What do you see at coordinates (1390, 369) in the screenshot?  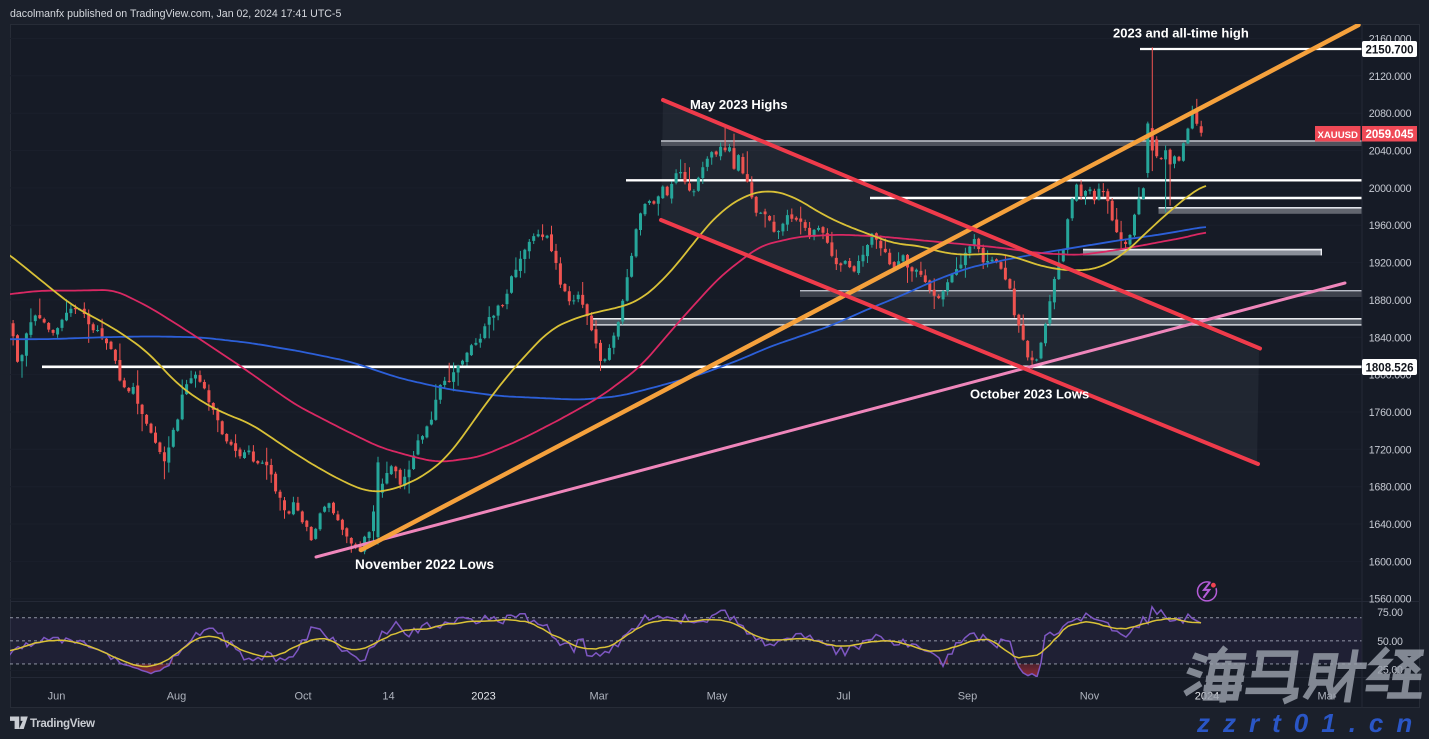 I see `svg-text: 1808.526` at bounding box center [1390, 369].